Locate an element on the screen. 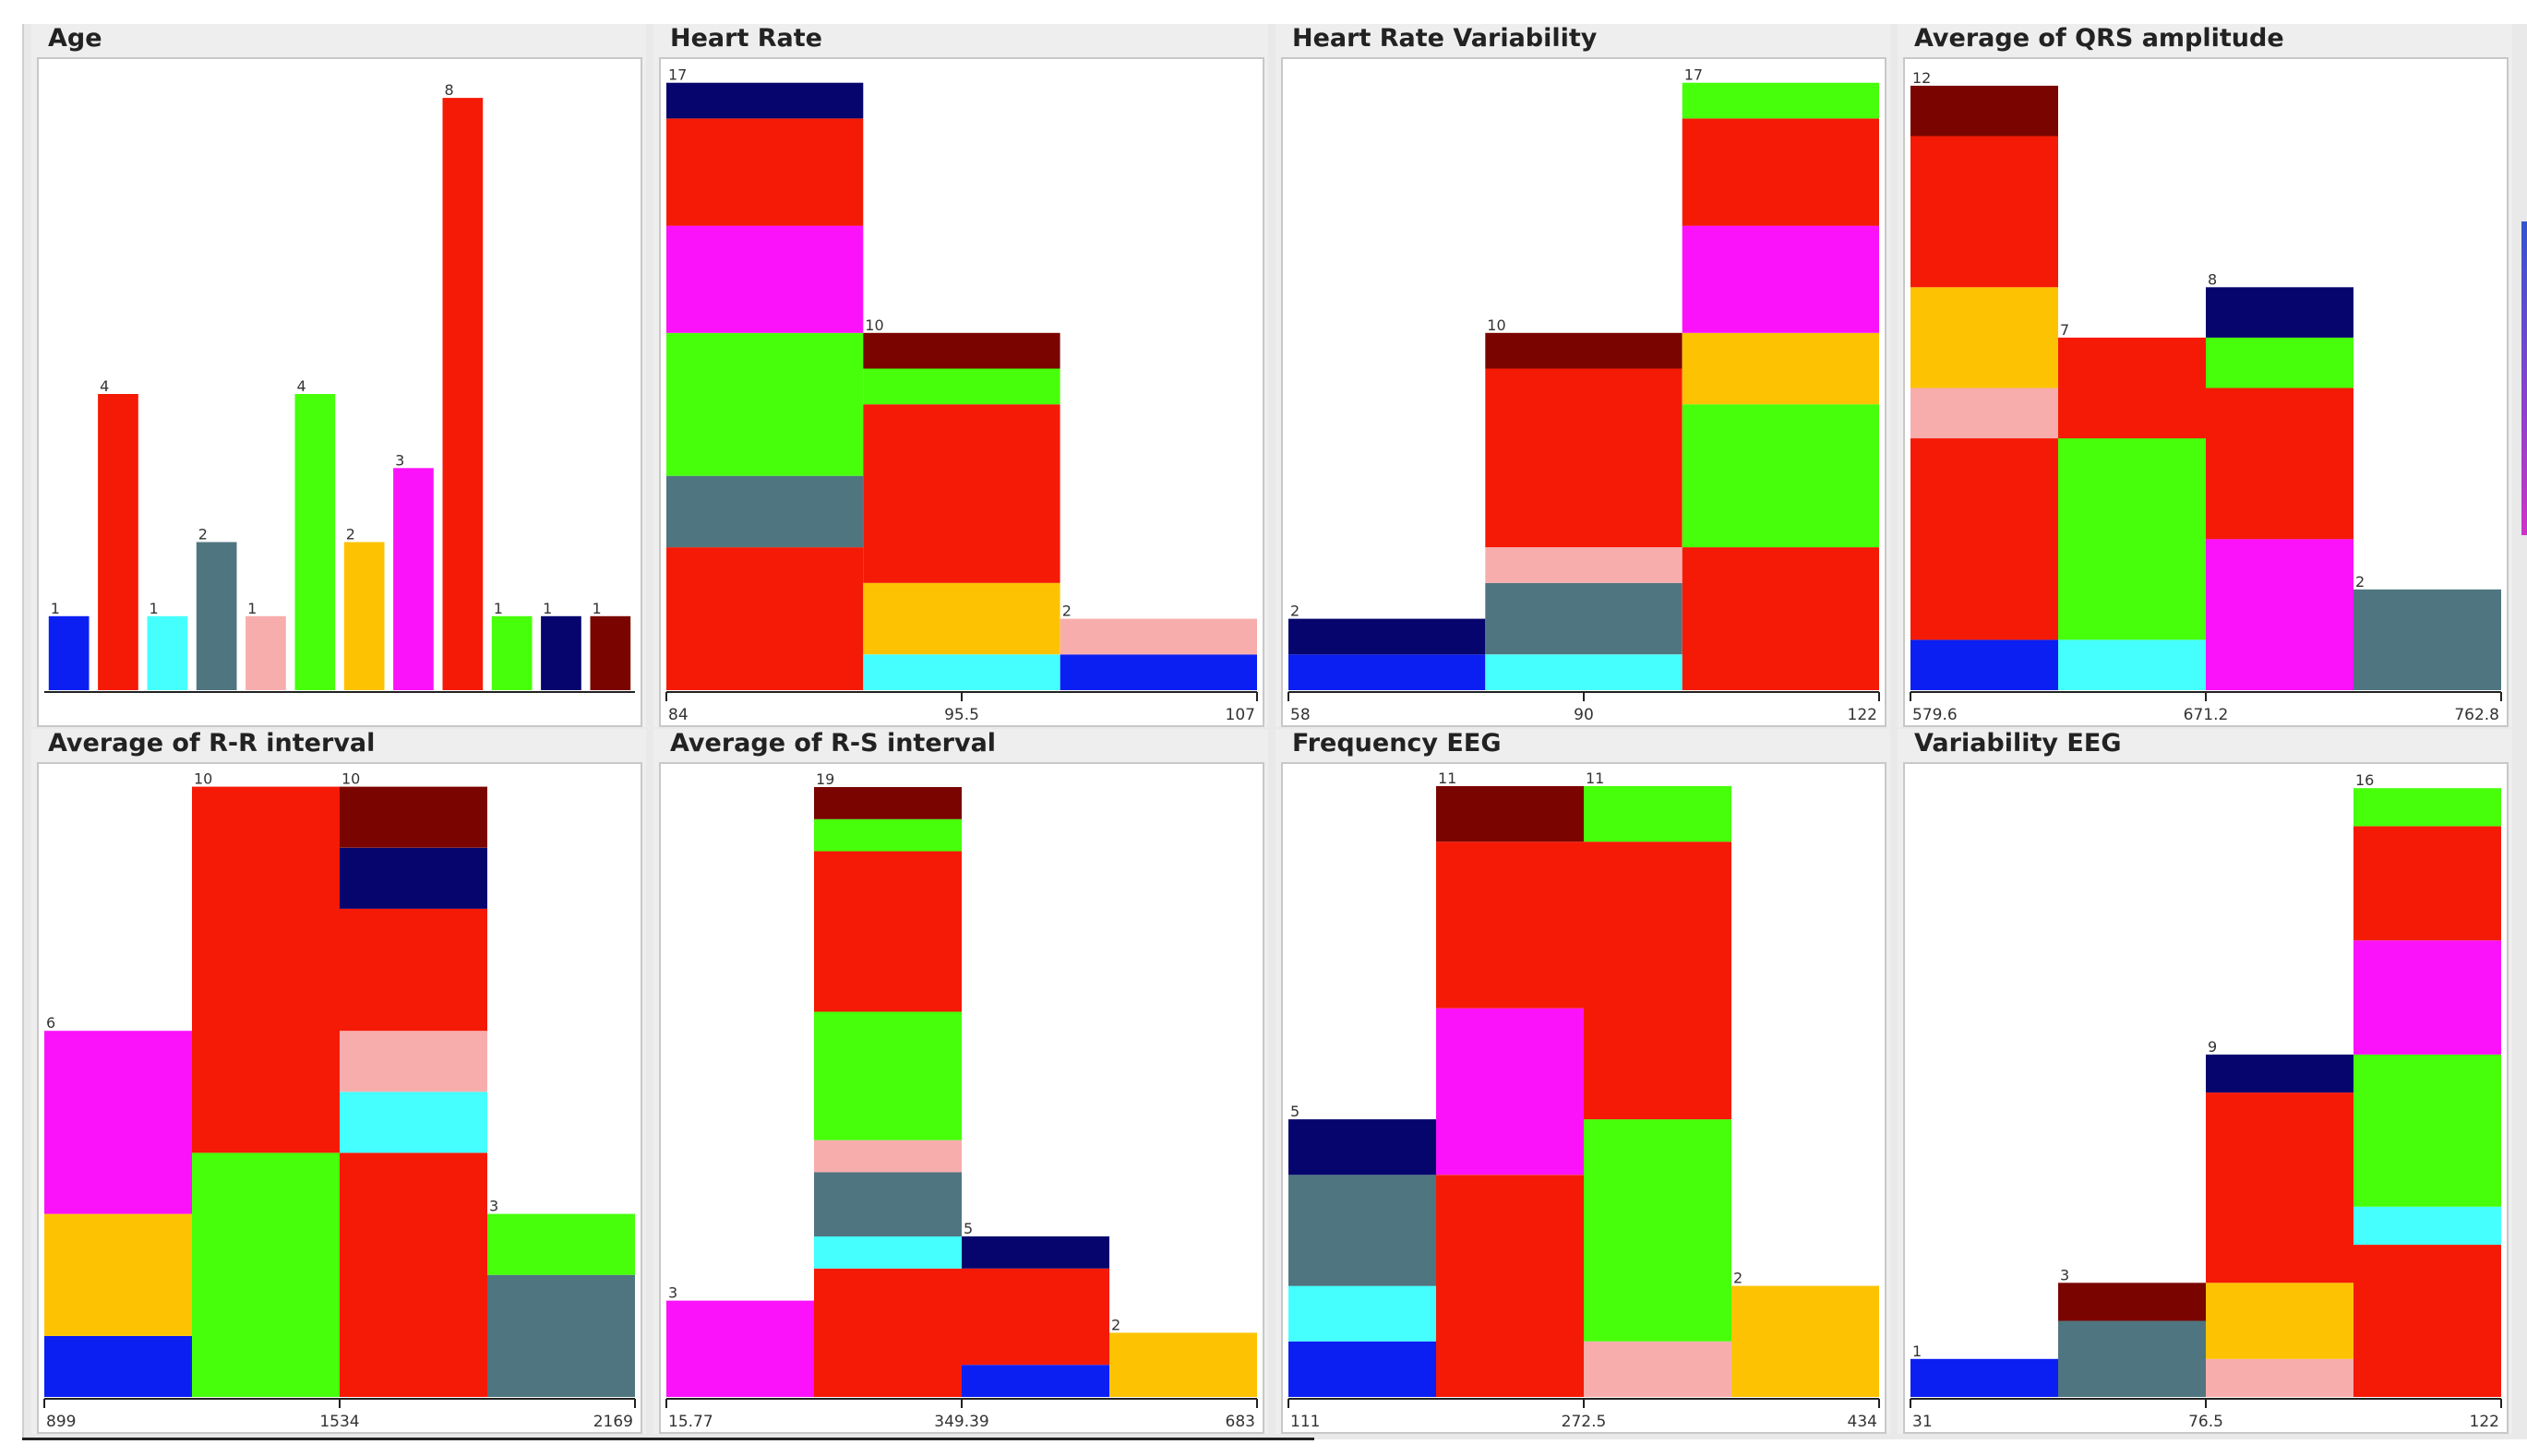 The height and width of the screenshot is (1456, 2527). x-tick-label: 579.6 is located at coordinates (1935, 715).